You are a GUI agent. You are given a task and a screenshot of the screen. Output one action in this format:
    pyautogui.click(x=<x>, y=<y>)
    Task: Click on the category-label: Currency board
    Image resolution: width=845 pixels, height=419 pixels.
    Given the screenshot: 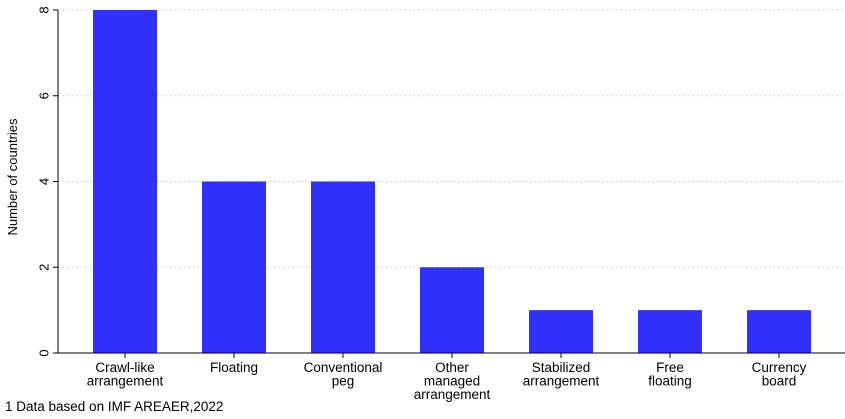 What is the action you would take?
    pyautogui.click(x=779, y=374)
    